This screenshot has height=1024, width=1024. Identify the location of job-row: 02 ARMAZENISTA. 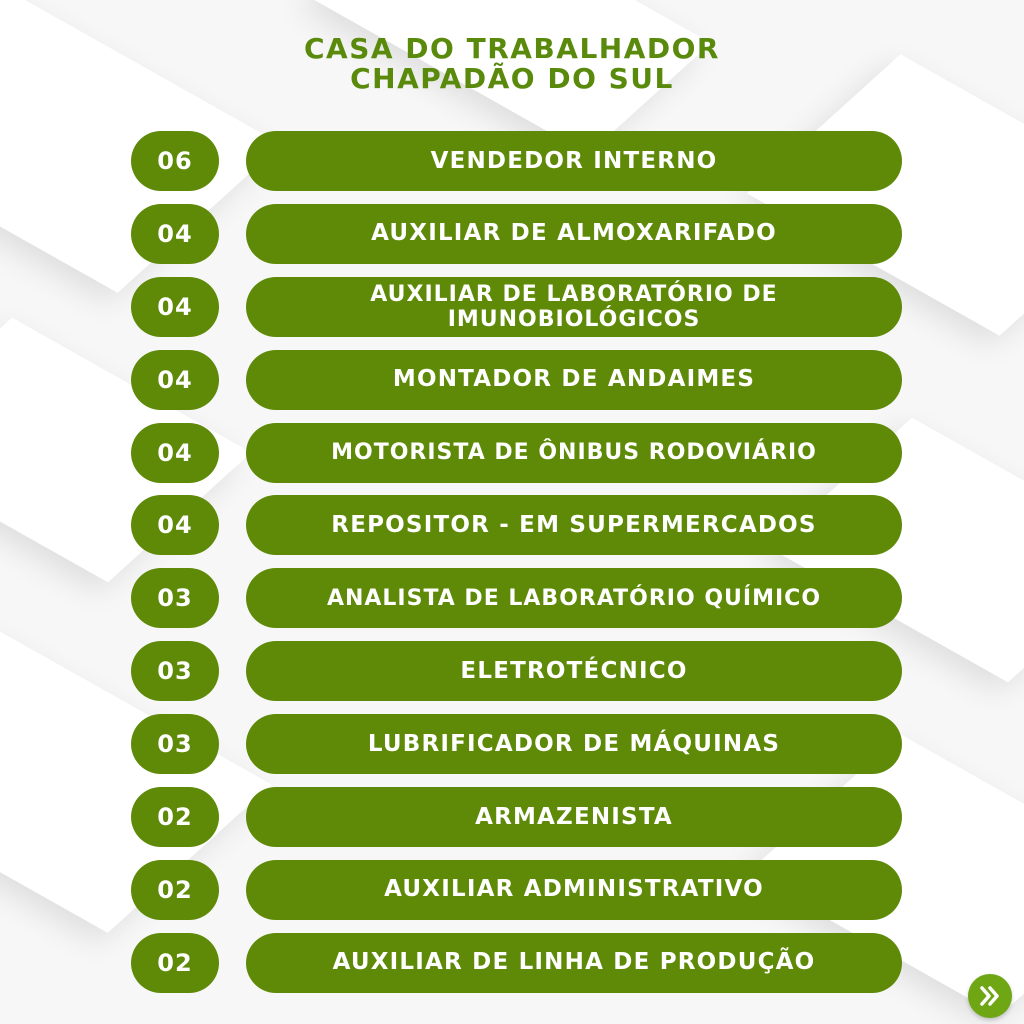
(512, 817).